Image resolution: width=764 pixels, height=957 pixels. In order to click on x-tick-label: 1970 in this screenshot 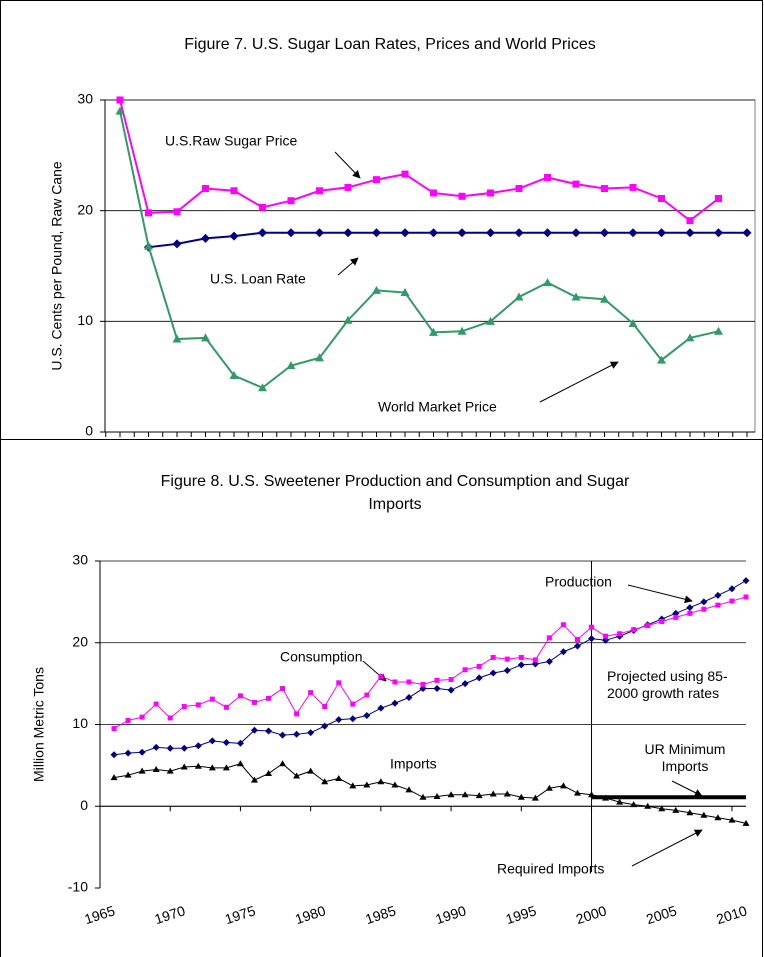, I will do `click(170, 914)`.